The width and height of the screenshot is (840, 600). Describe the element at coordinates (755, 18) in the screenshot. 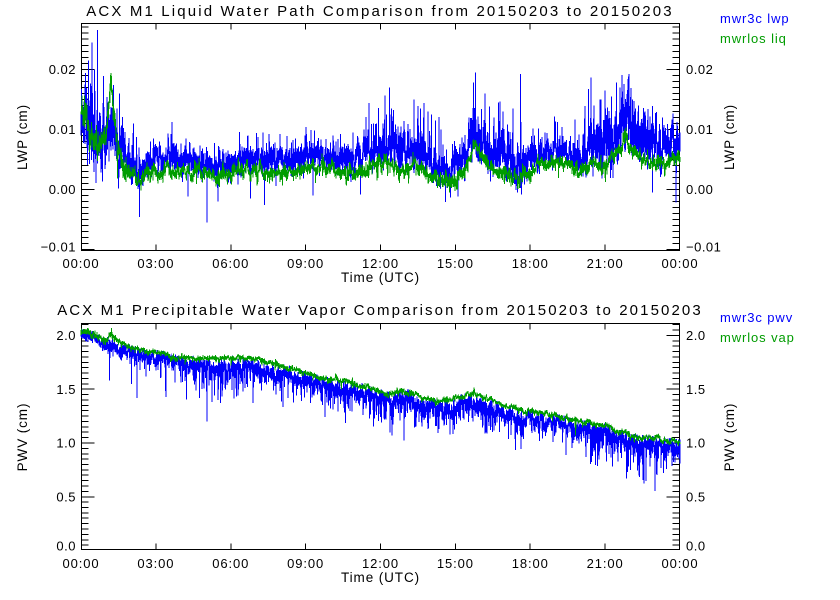

I see `svg-text: mwr3c lwp` at that location.